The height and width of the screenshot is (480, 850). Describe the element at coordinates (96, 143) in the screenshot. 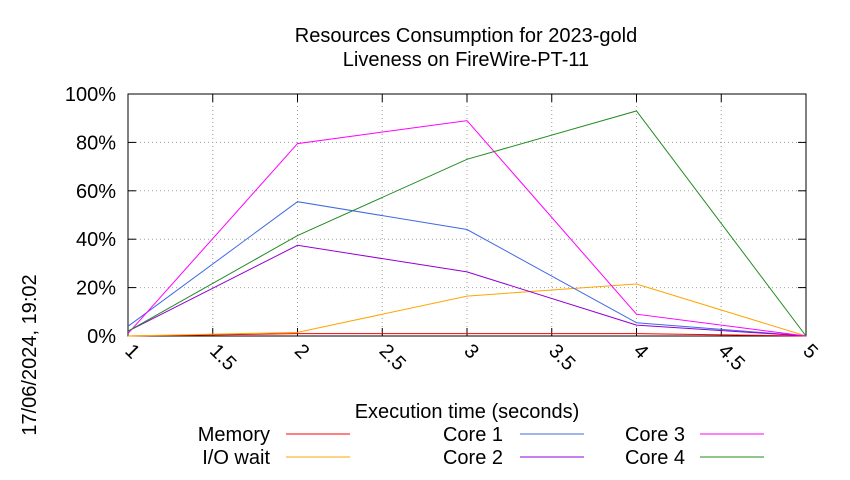

I see `y-tick-label: 80%` at that location.